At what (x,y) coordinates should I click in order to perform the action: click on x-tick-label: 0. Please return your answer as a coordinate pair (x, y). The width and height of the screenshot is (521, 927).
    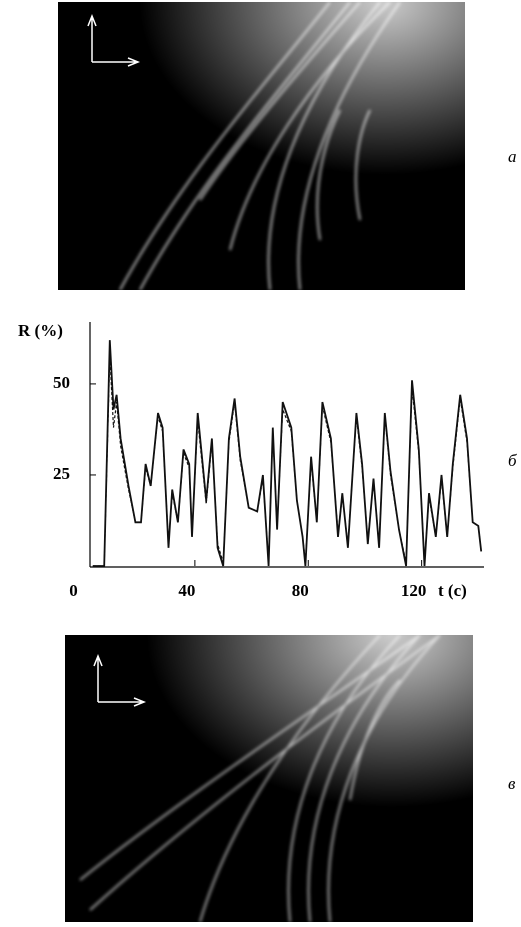
    Looking at the image, I should click on (73, 590).